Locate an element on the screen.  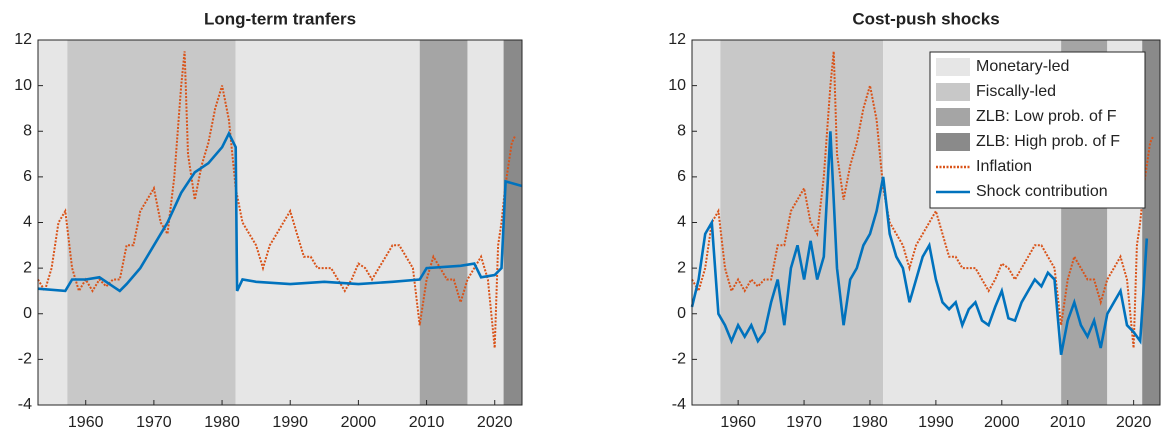
legend-label: ZLB: High prob. of F is located at coordinates (1048, 141).